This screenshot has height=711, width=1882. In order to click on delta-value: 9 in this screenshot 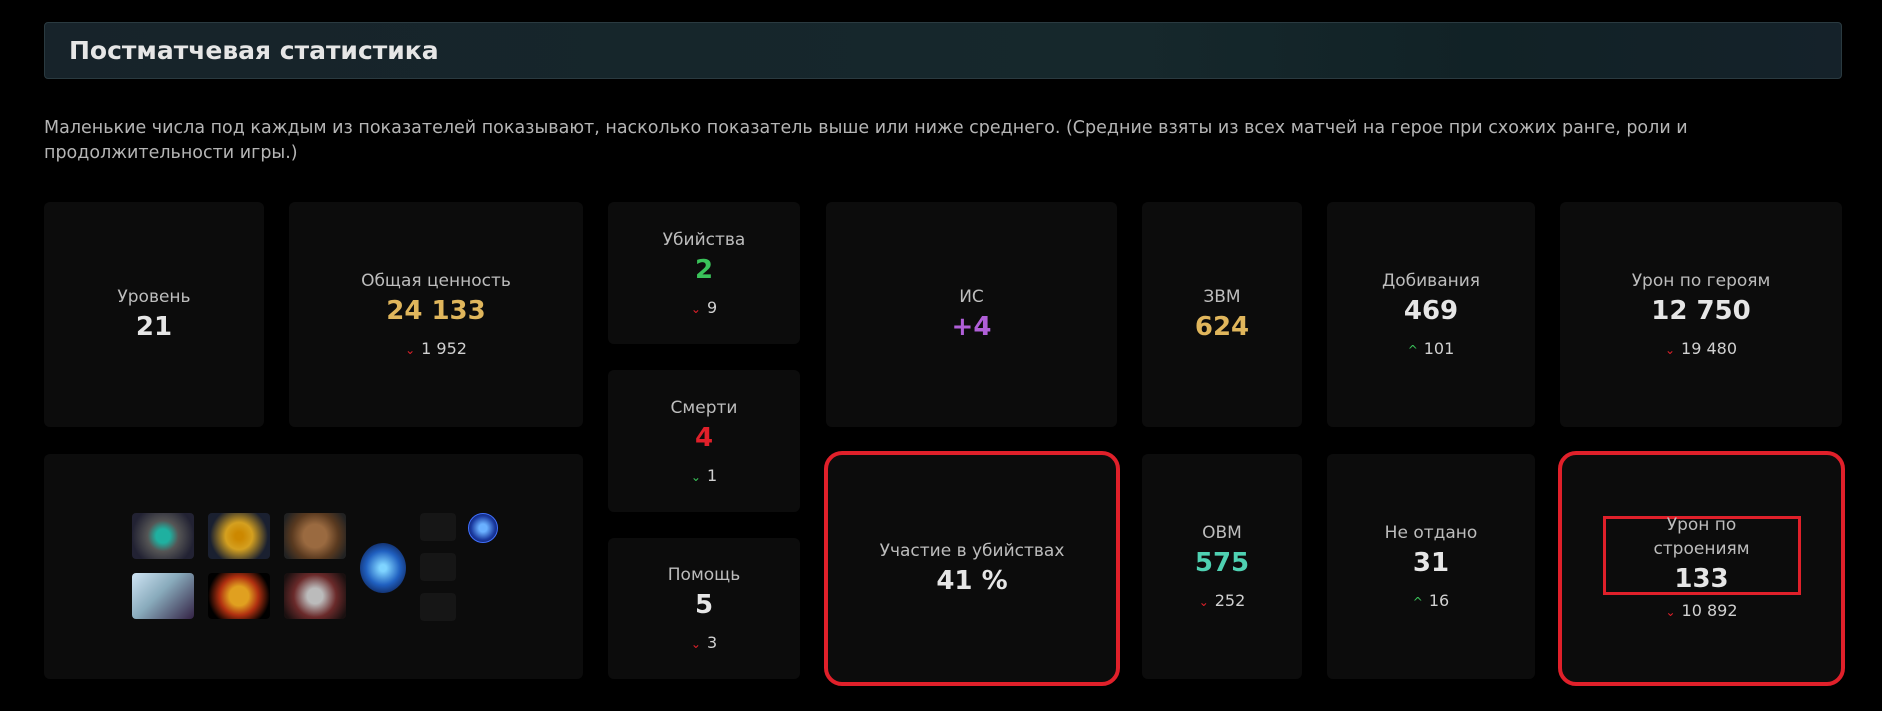, I will do `click(712, 307)`.